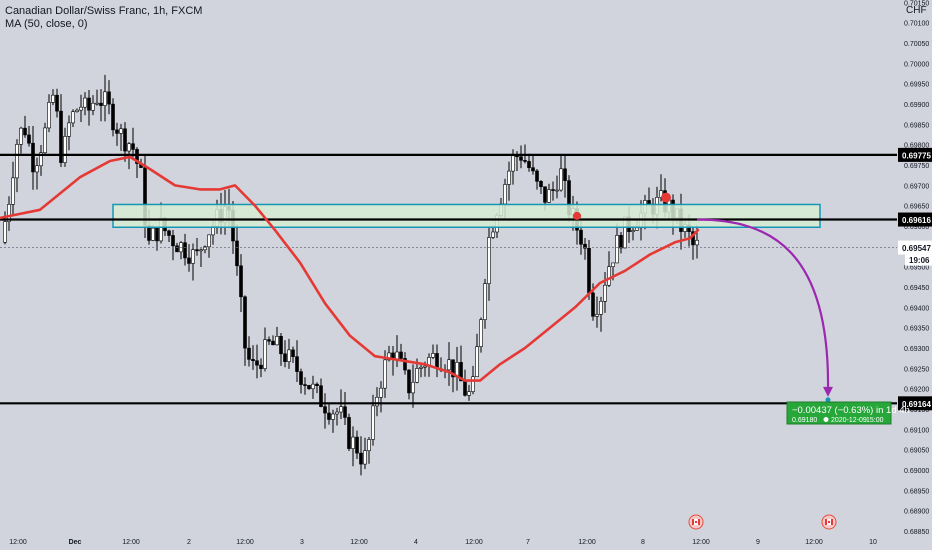  Describe the element at coordinates (828, 400) in the screenshot. I see `arrow-target-dot` at that location.